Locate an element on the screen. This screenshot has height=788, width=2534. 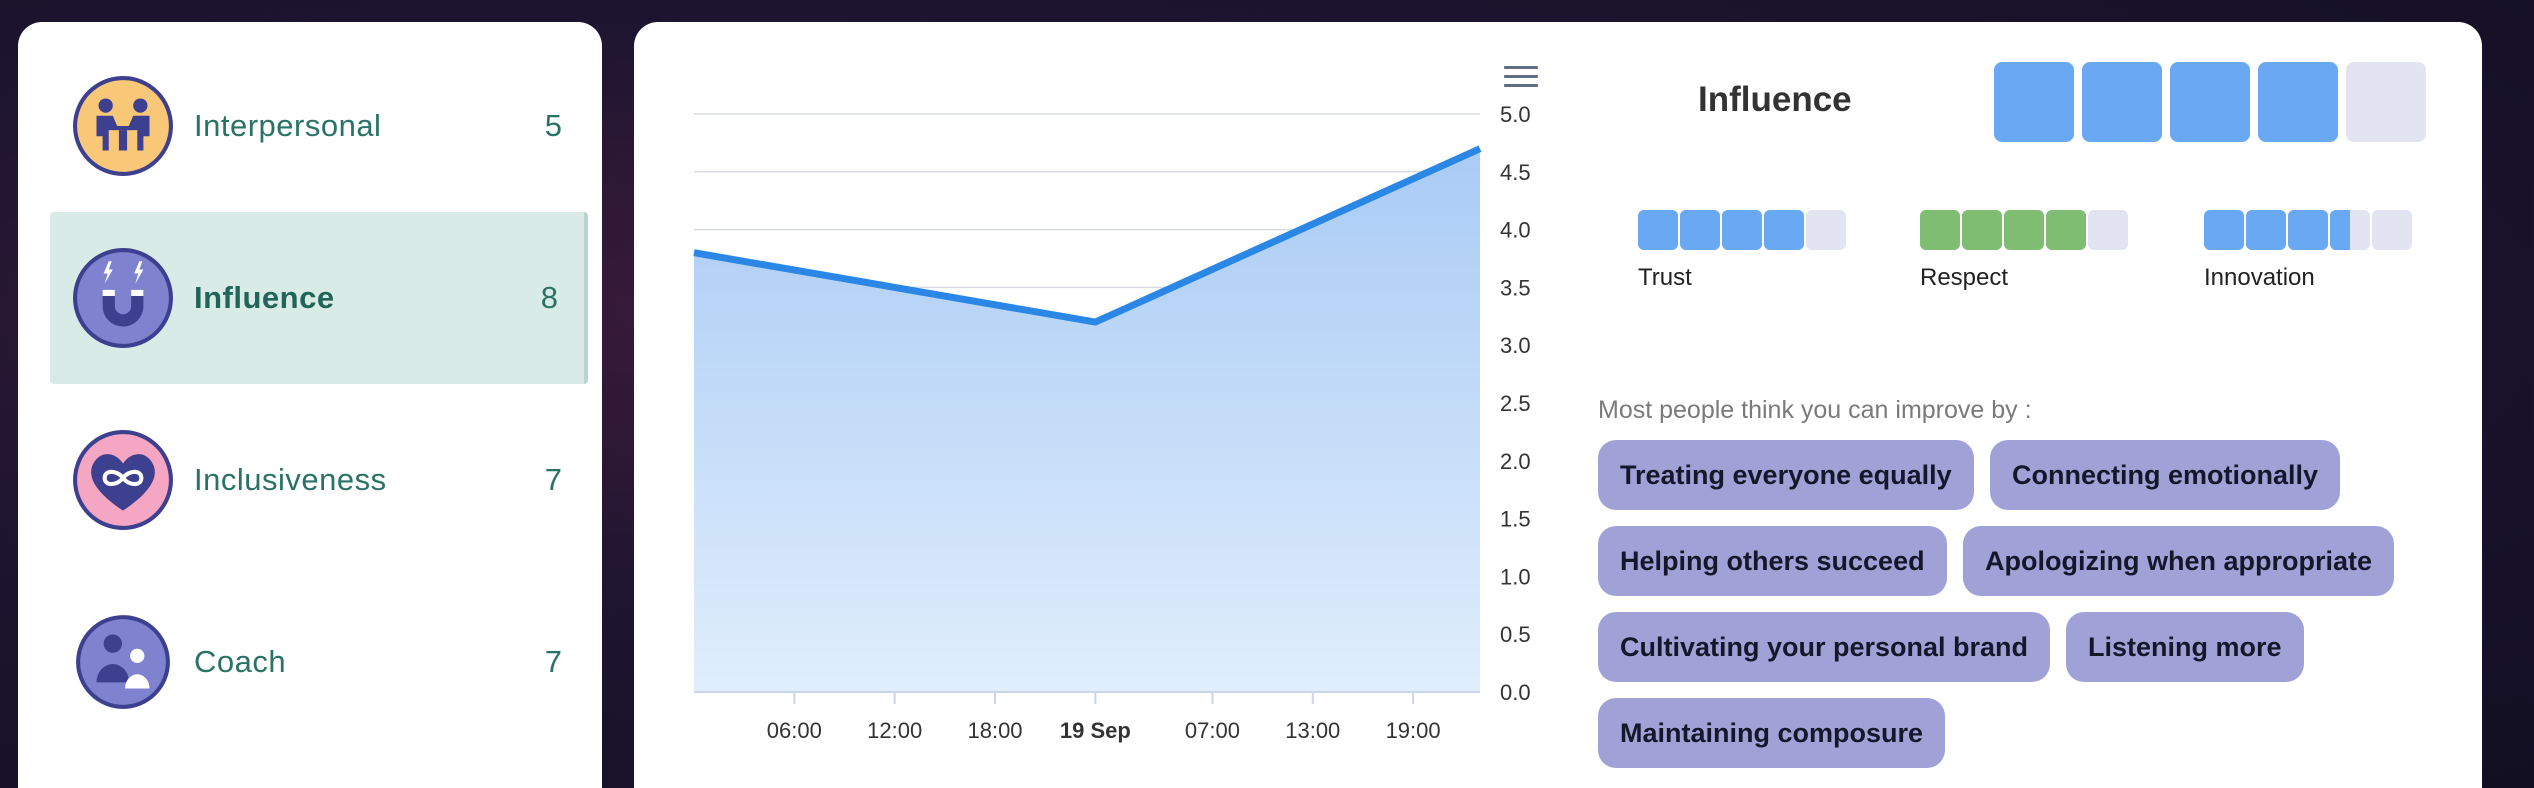
x-tick-label: 19:00 is located at coordinates (1413, 730).